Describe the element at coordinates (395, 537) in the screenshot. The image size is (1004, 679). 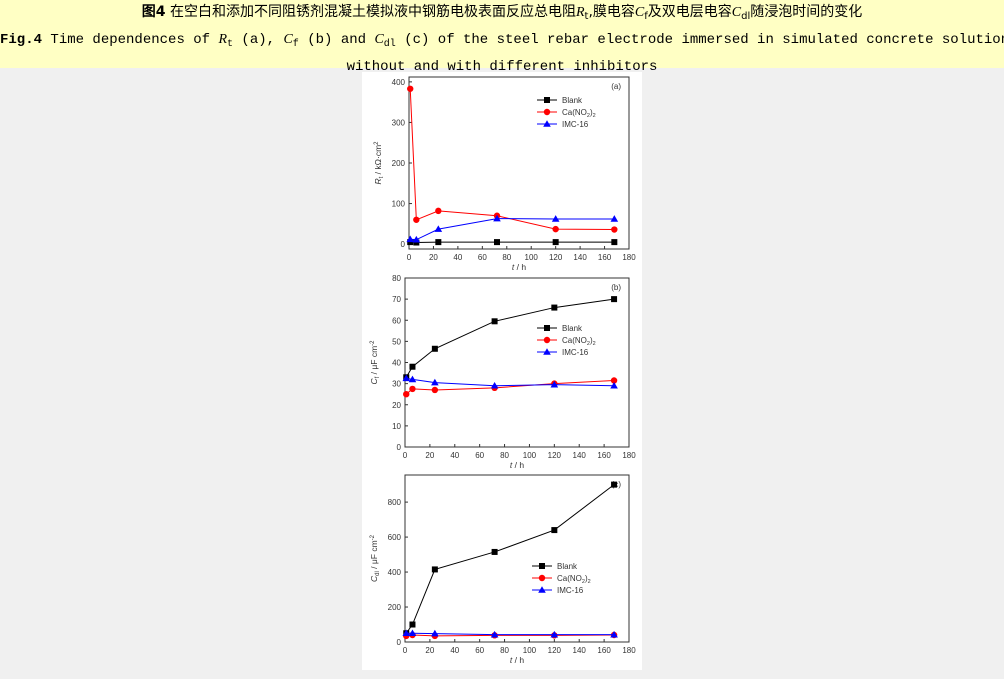
I see `y-tick-label: 600` at that location.